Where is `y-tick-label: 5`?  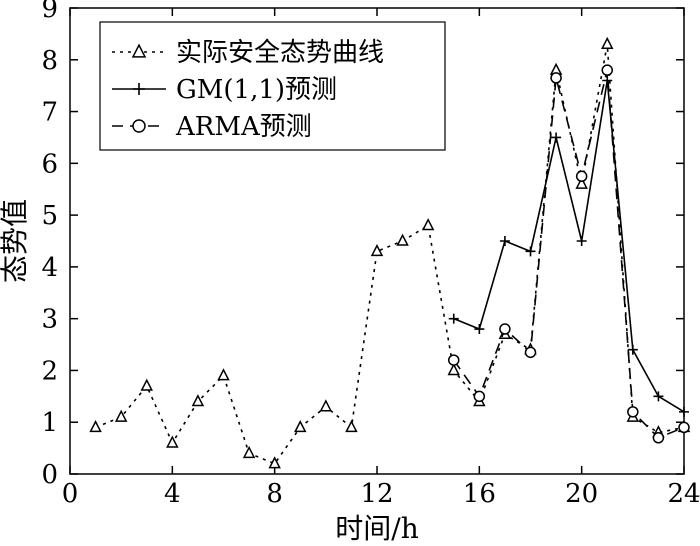
y-tick-label: 5 is located at coordinates (49, 216).